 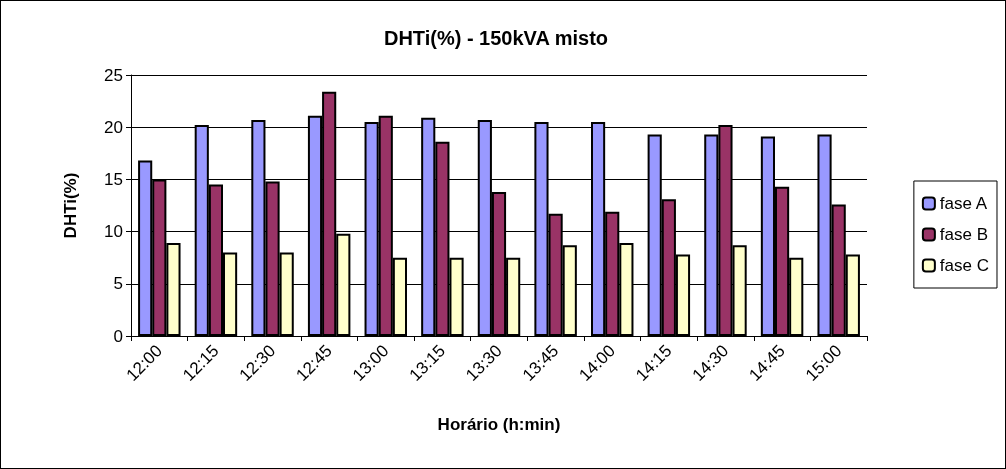 What do you see at coordinates (113, 127) in the screenshot?
I see `y-tick-label: 20` at bounding box center [113, 127].